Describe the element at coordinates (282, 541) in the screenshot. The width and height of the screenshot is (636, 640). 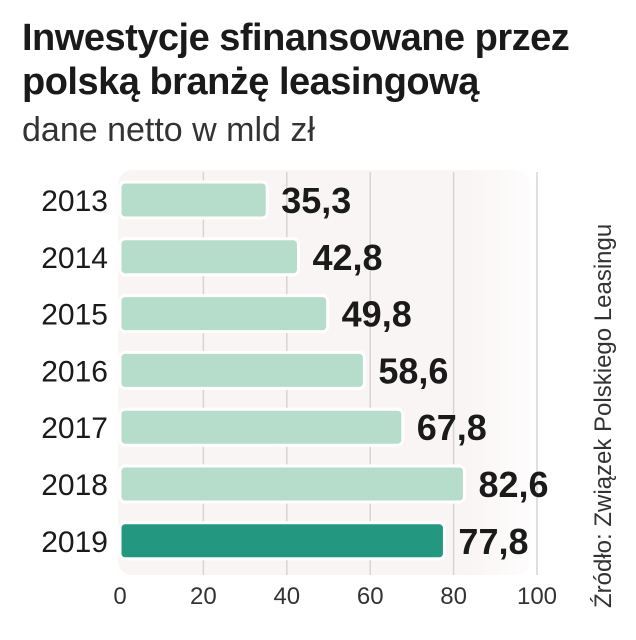
I see `bar-2019` at that location.